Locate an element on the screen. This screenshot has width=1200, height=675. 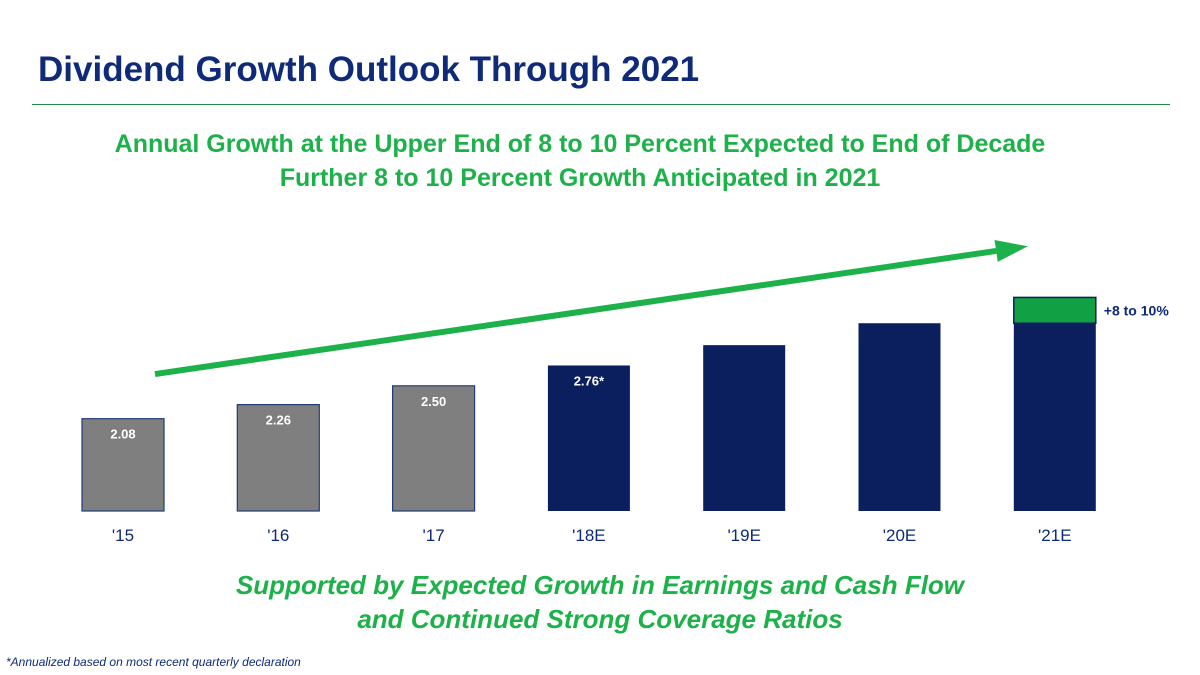
trend-arrow-line is located at coordinates (575, 312).